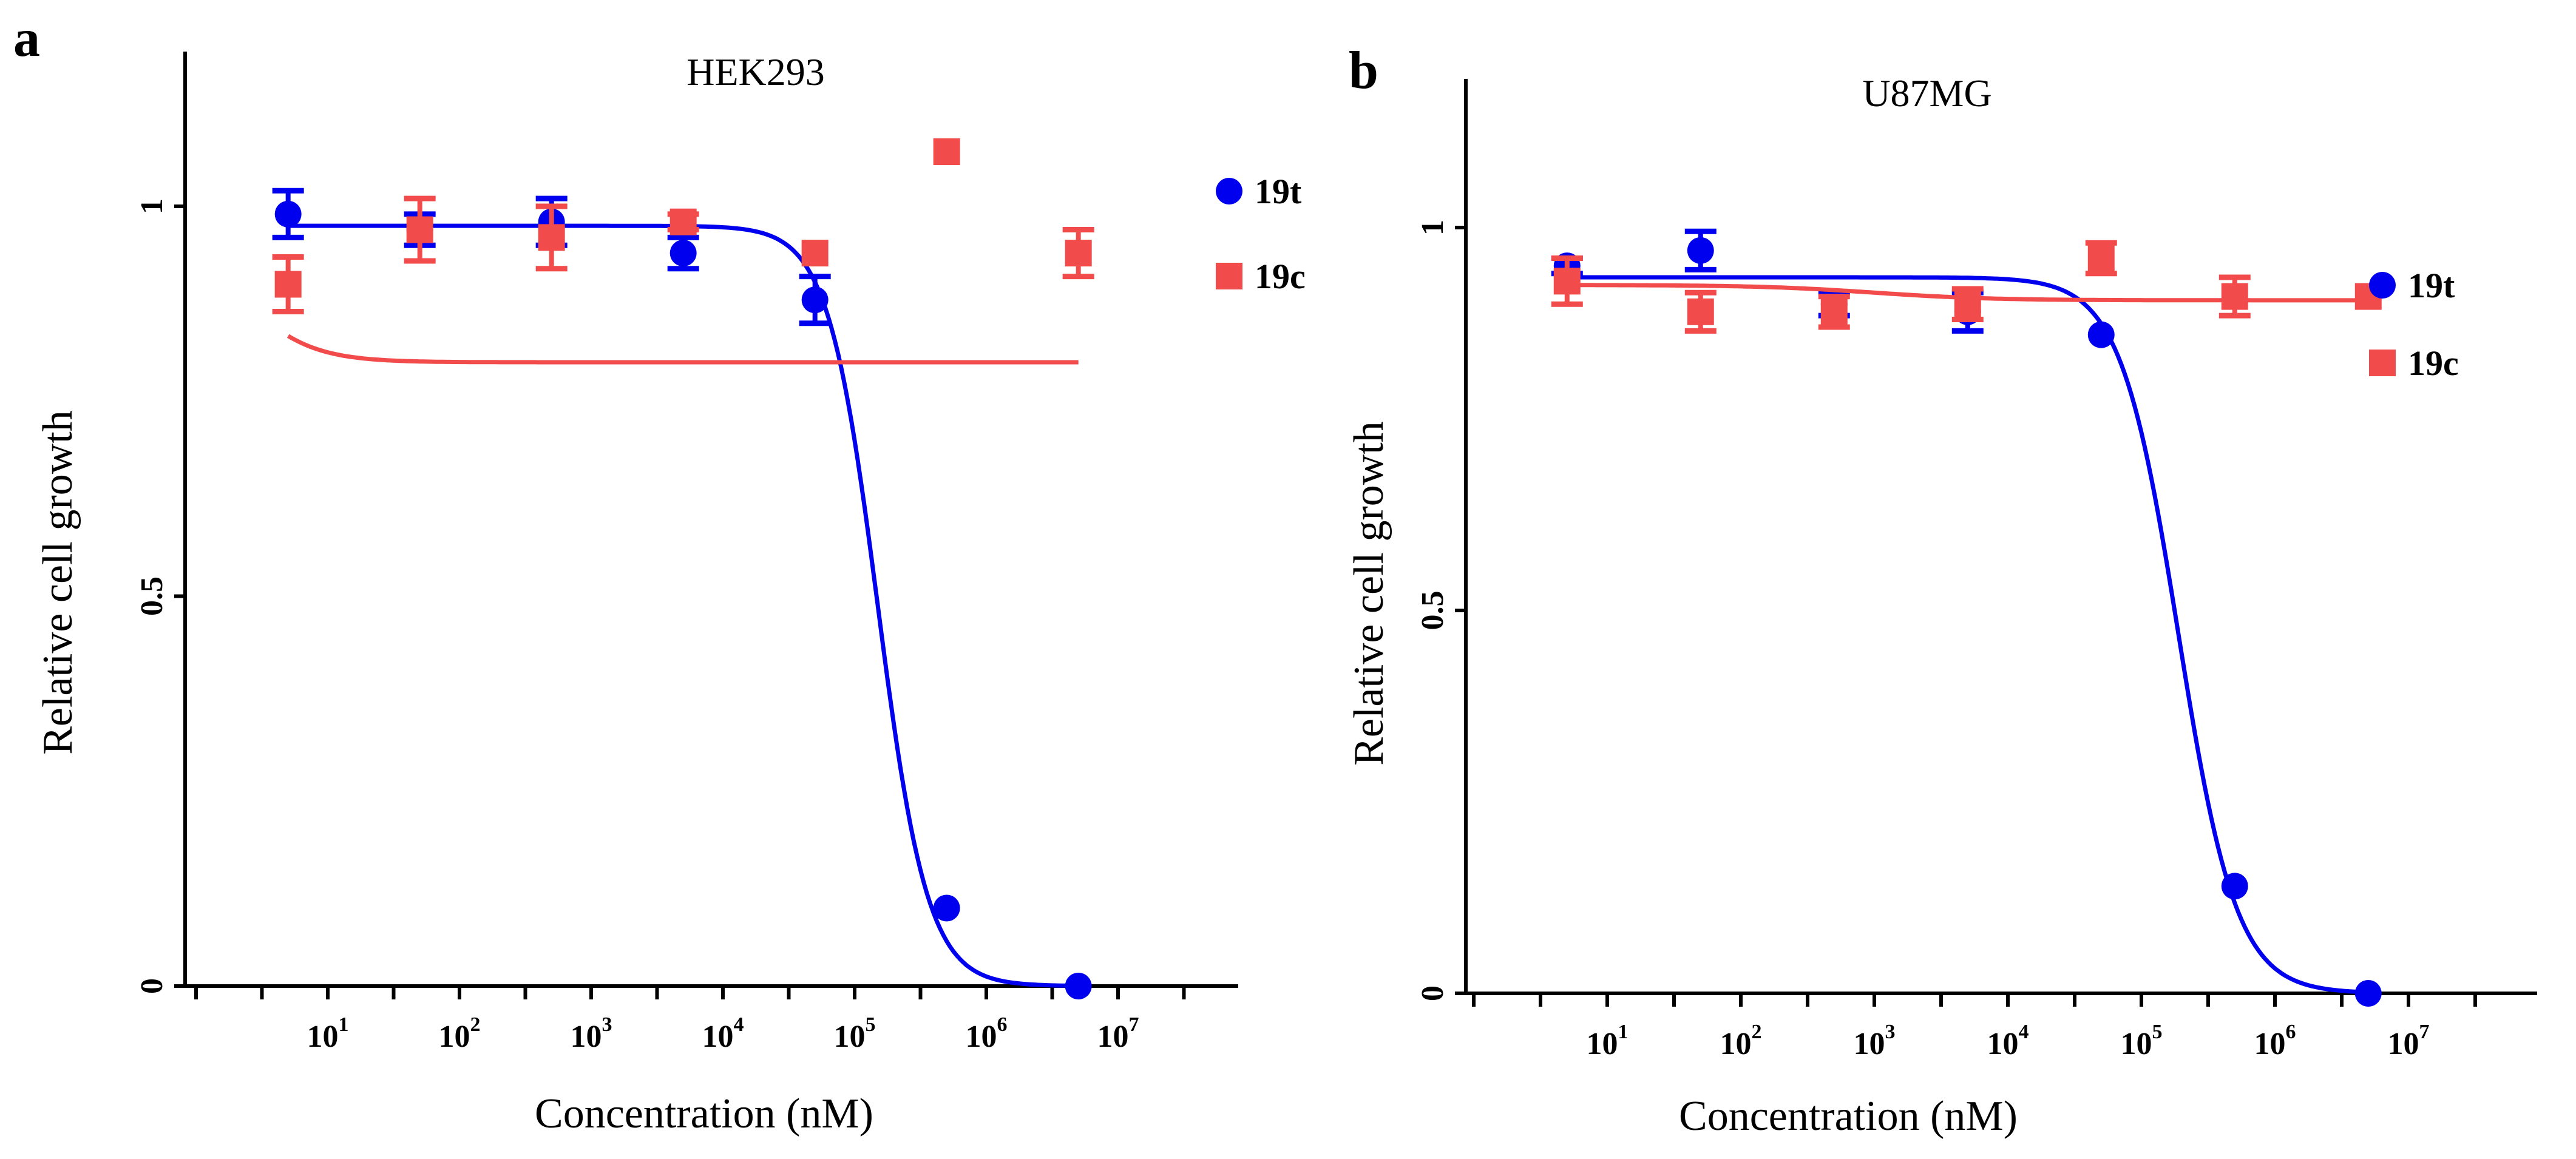 This screenshot has width=2576, height=1159. I want to click on chart-title: U87MG, so click(1927, 94).